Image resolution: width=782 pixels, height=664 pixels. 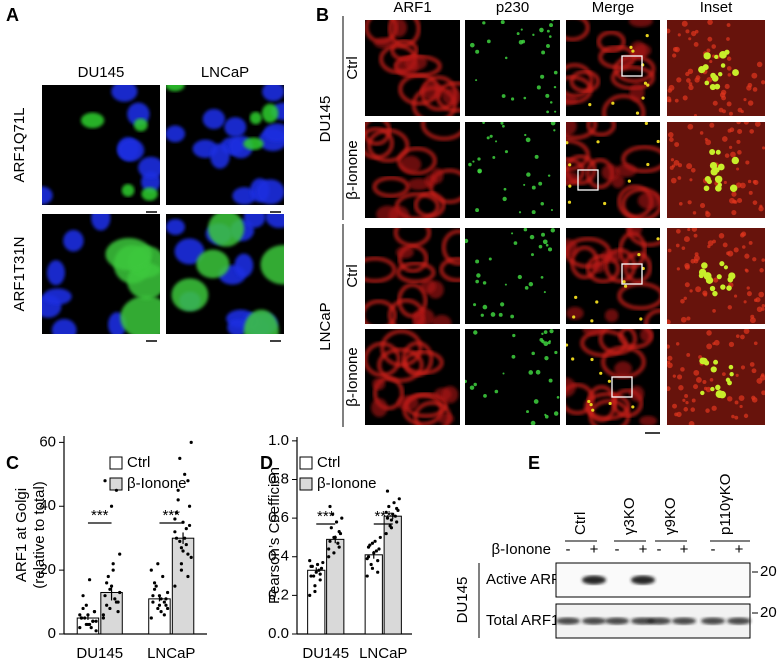 I want to click on row-label: Ctrl, so click(x=352, y=275).